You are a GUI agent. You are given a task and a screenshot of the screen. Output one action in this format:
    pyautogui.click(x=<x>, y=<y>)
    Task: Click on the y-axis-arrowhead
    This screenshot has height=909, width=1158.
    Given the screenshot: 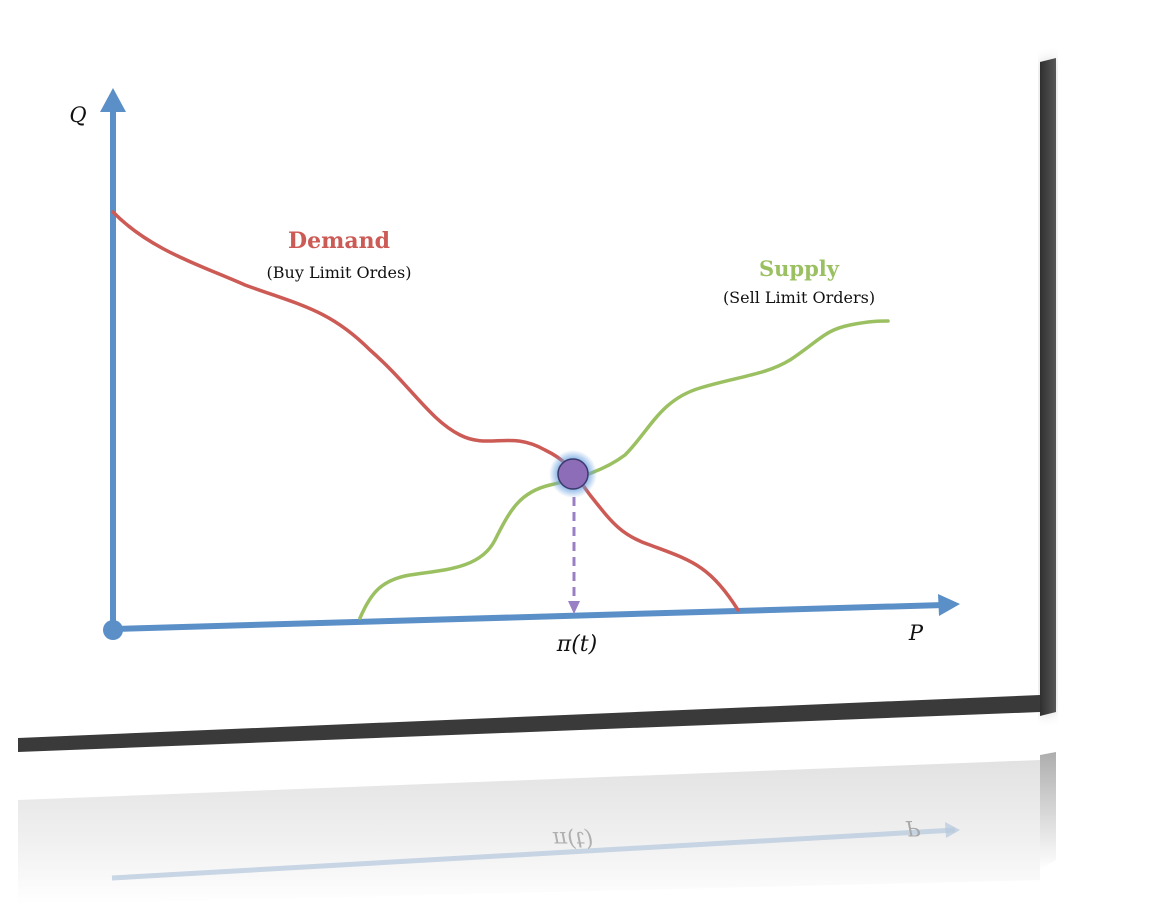 What is the action you would take?
    pyautogui.click(x=113, y=100)
    